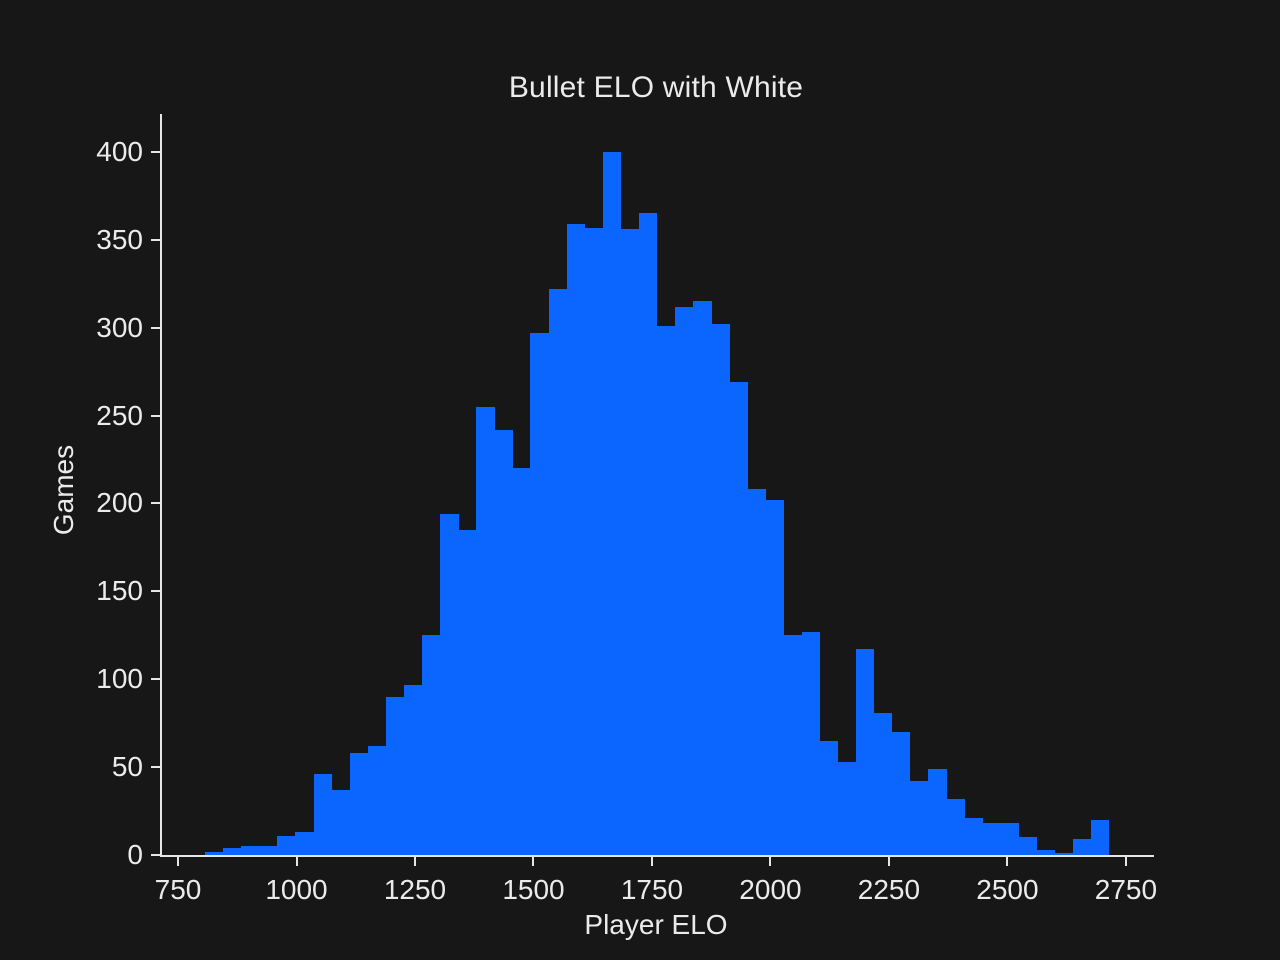  What do you see at coordinates (770, 889) in the screenshot?
I see `x-tick-label: 2000` at bounding box center [770, 889].